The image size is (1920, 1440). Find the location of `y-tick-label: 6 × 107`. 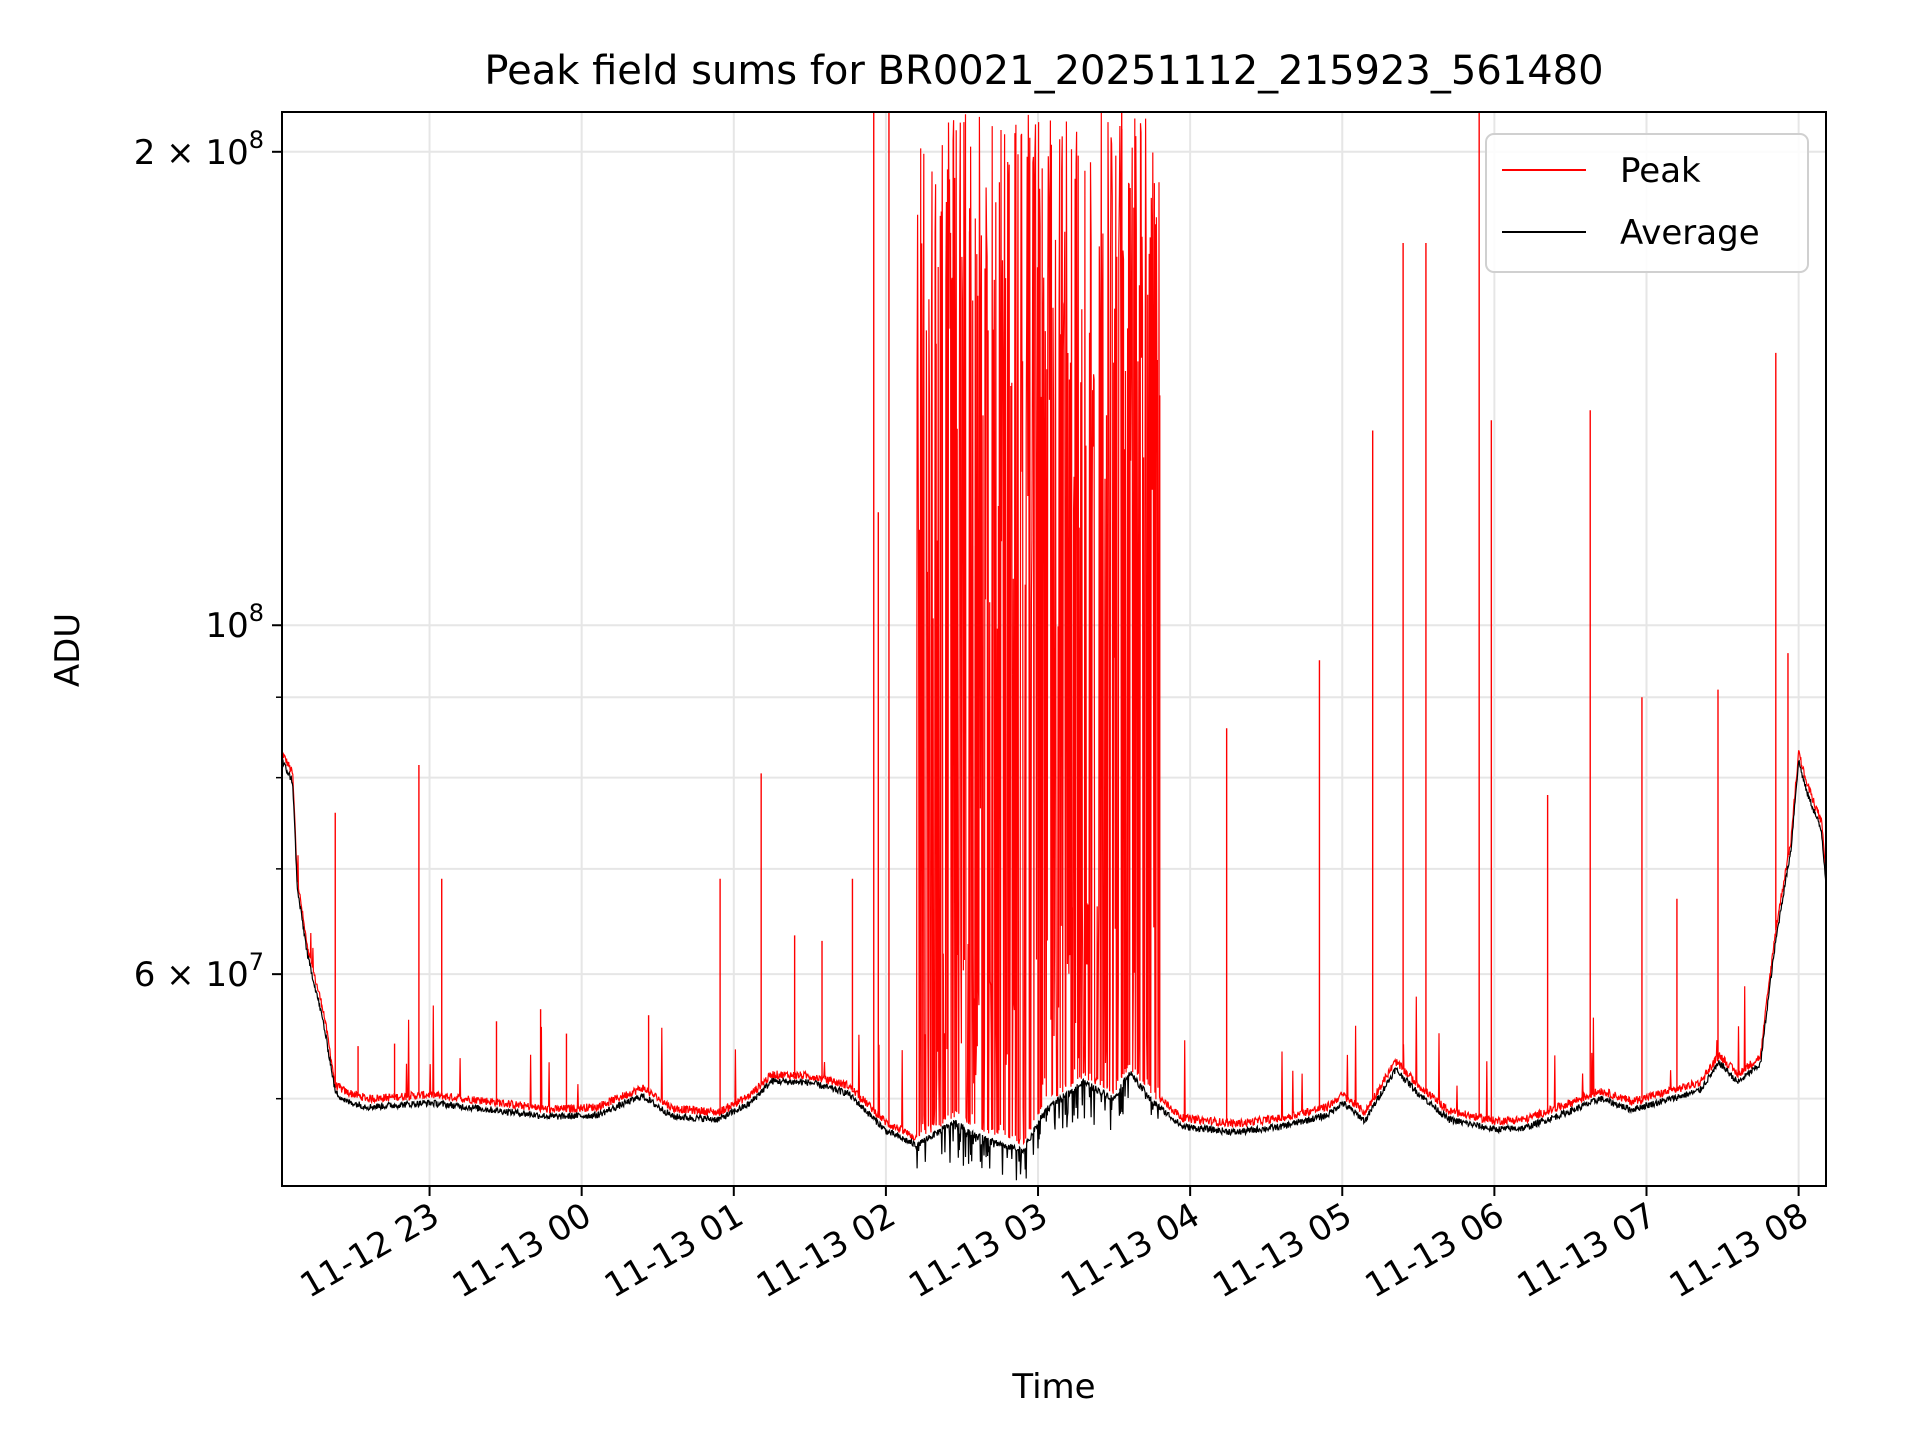

y-tick-label: 6 × 107 is located at coordinates (199, 971).